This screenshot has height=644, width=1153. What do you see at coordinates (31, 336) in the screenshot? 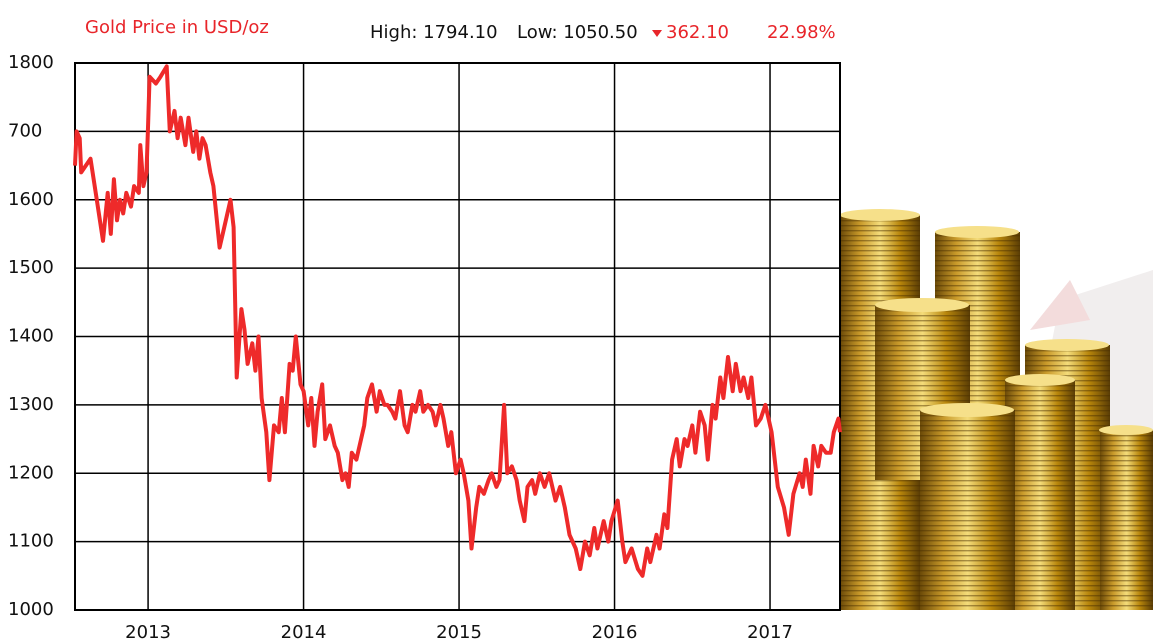
I see `y-tick-label: 1400` at bounding box center [31, 336].